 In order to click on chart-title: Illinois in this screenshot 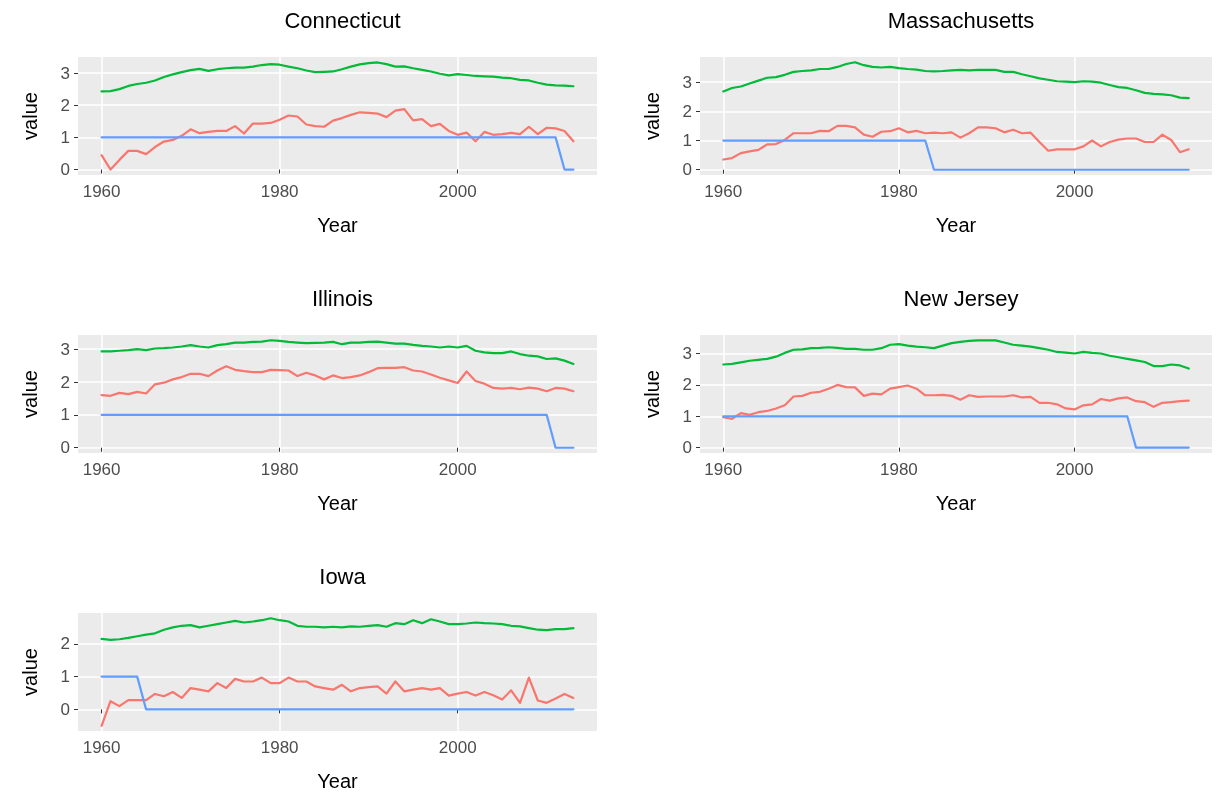, I will do `click(342, 298)`.